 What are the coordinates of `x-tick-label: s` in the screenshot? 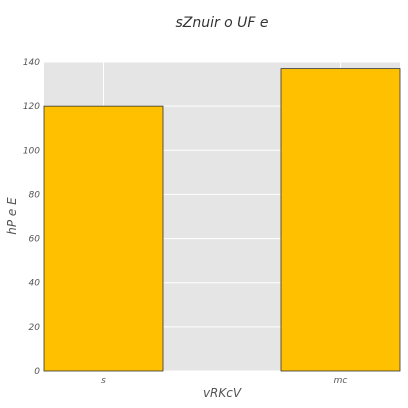 It's located at (103, 381).